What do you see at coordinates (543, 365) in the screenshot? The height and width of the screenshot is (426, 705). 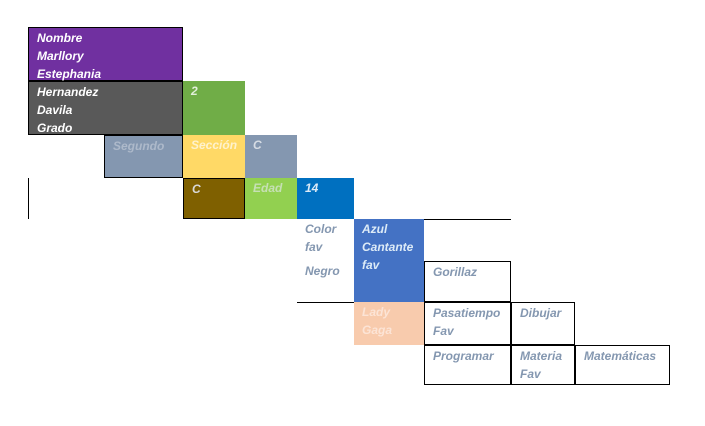 I see `table-cell: Materia Fav` at bounding box center [543, 365].